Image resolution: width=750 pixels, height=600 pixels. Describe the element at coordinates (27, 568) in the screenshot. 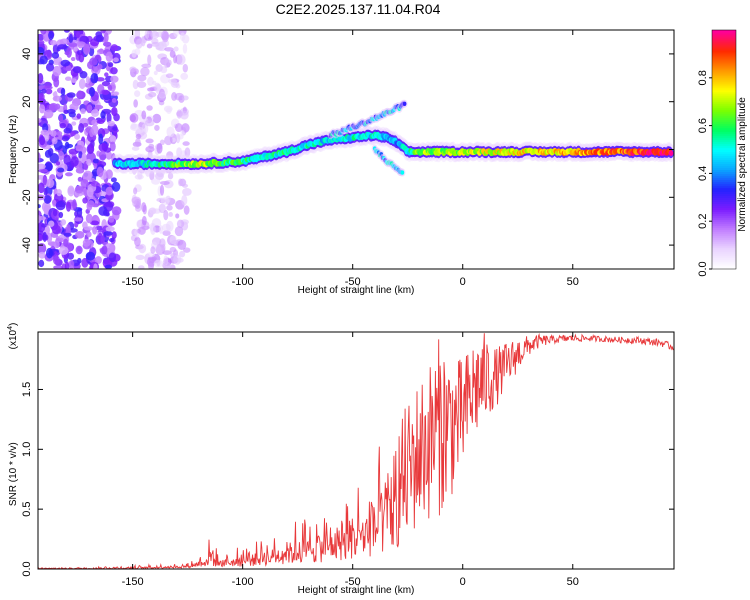

I see `y-tick-label: 0.0` at that location.